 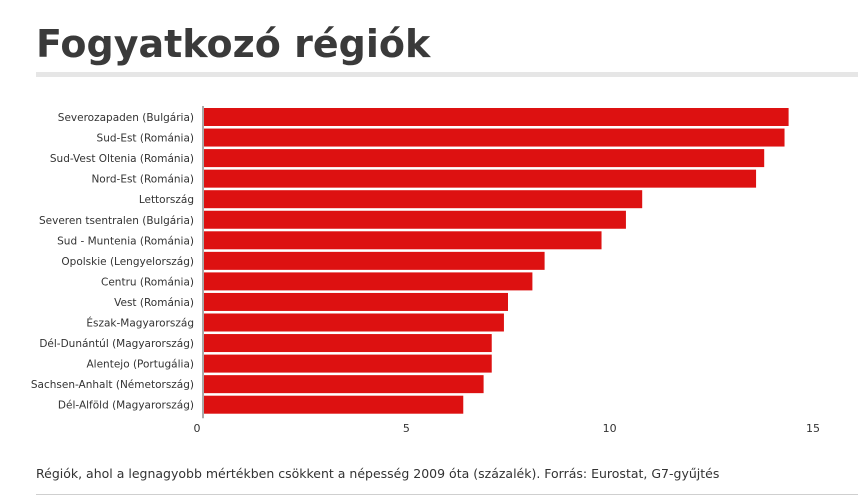 What do you see at coordinates (154, 303) in the screenshot?
I see `category-label: Vest (Románia)` at bounding box center [154, 303].